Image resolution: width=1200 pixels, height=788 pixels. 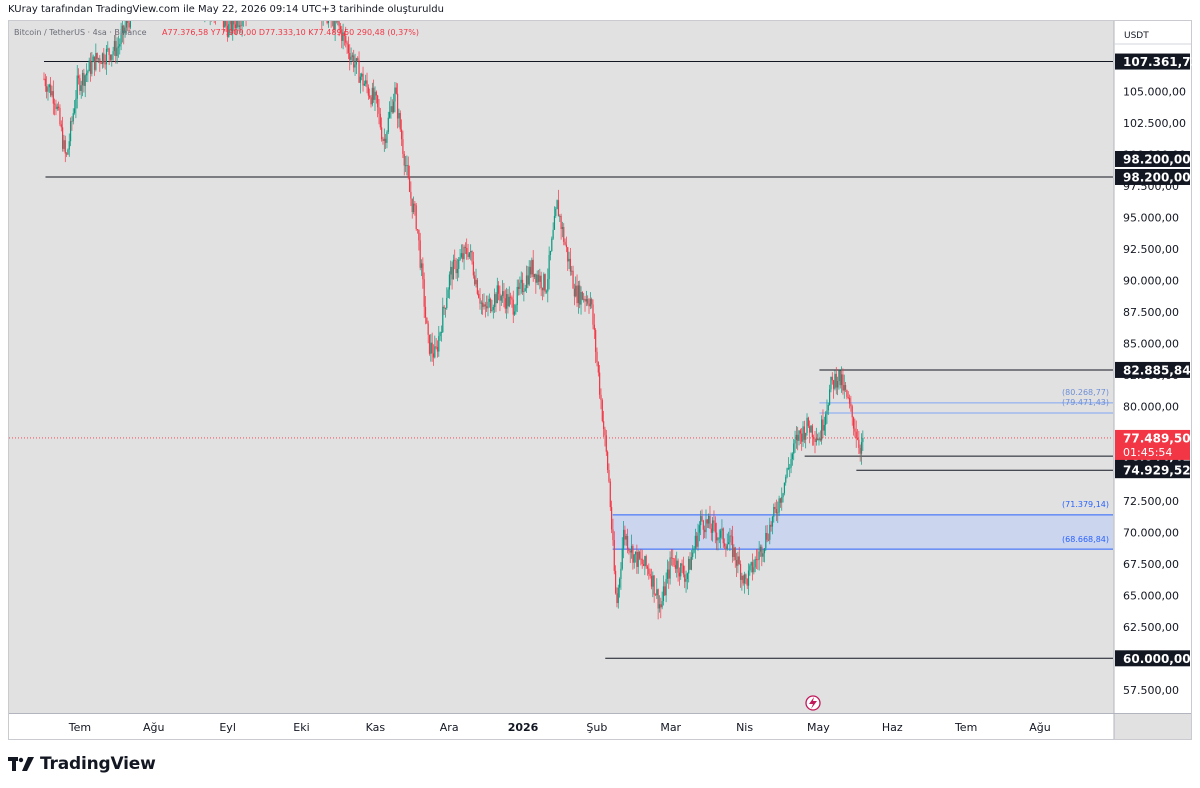 What do you see at coordinates (1152, 158) in the screenshot?
I see `level-price-tag` at bounding box center [1152, 158].